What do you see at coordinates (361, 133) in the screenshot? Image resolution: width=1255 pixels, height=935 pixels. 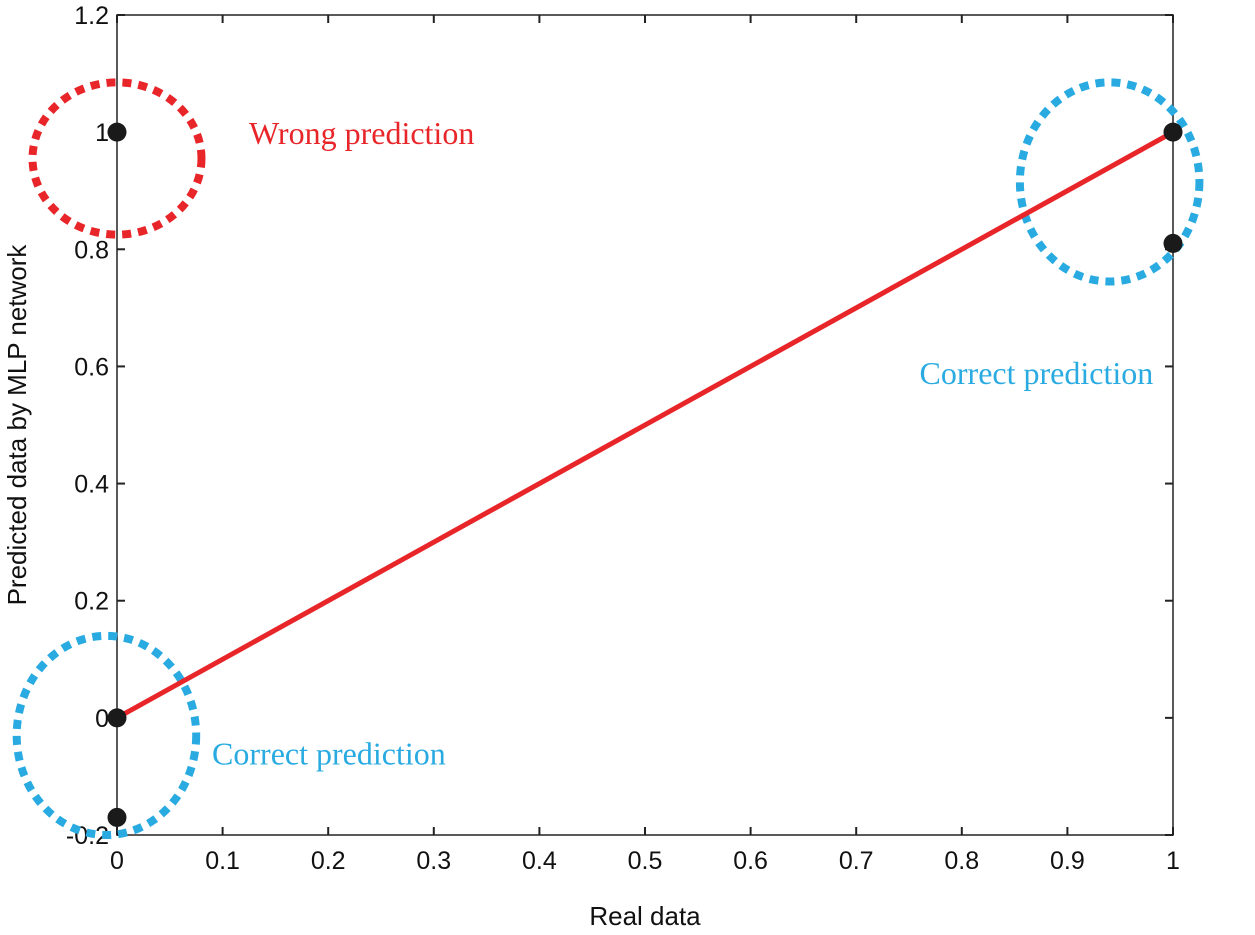 I see `annotation-label: Wrong prediction` at bounding box center [361, 133].